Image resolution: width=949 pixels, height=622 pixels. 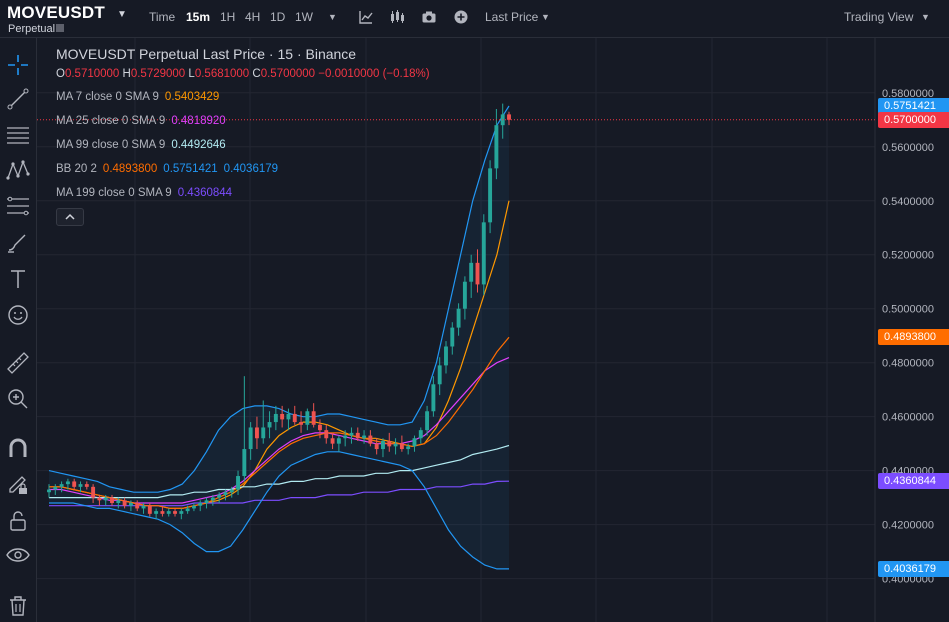 I want to click on price-tag-bb-lower: 0.4036179, so click(x=913, y=569).